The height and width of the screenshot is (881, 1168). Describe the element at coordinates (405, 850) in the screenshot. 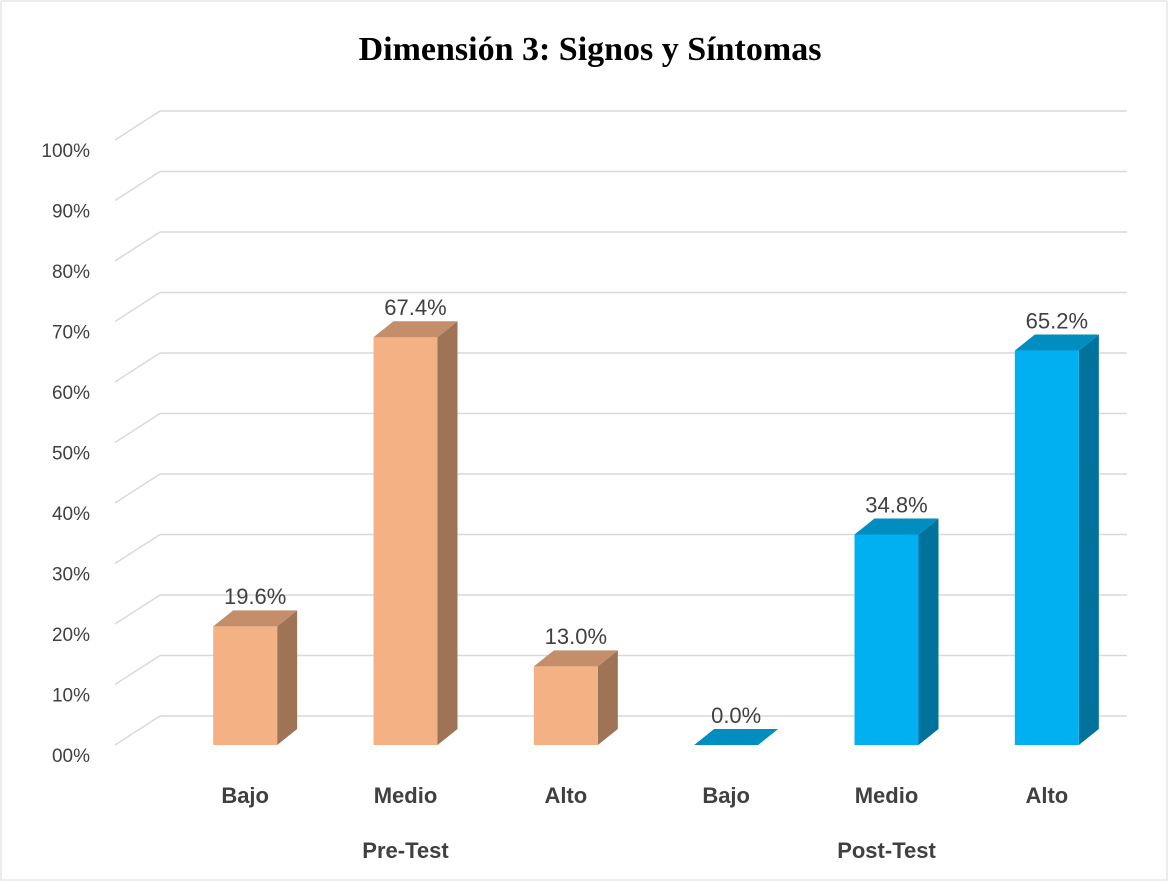

I see `group-label: Pre-Test` at that location.